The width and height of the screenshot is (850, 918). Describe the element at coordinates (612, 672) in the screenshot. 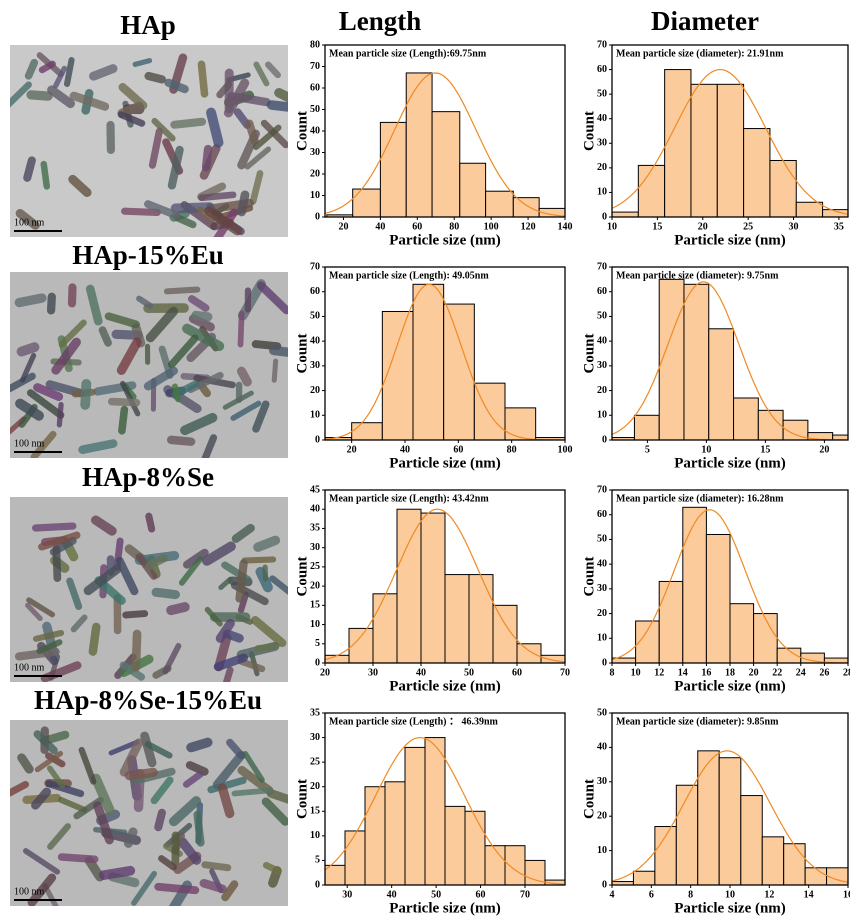

I see `x-tick-label: 8` at that location.